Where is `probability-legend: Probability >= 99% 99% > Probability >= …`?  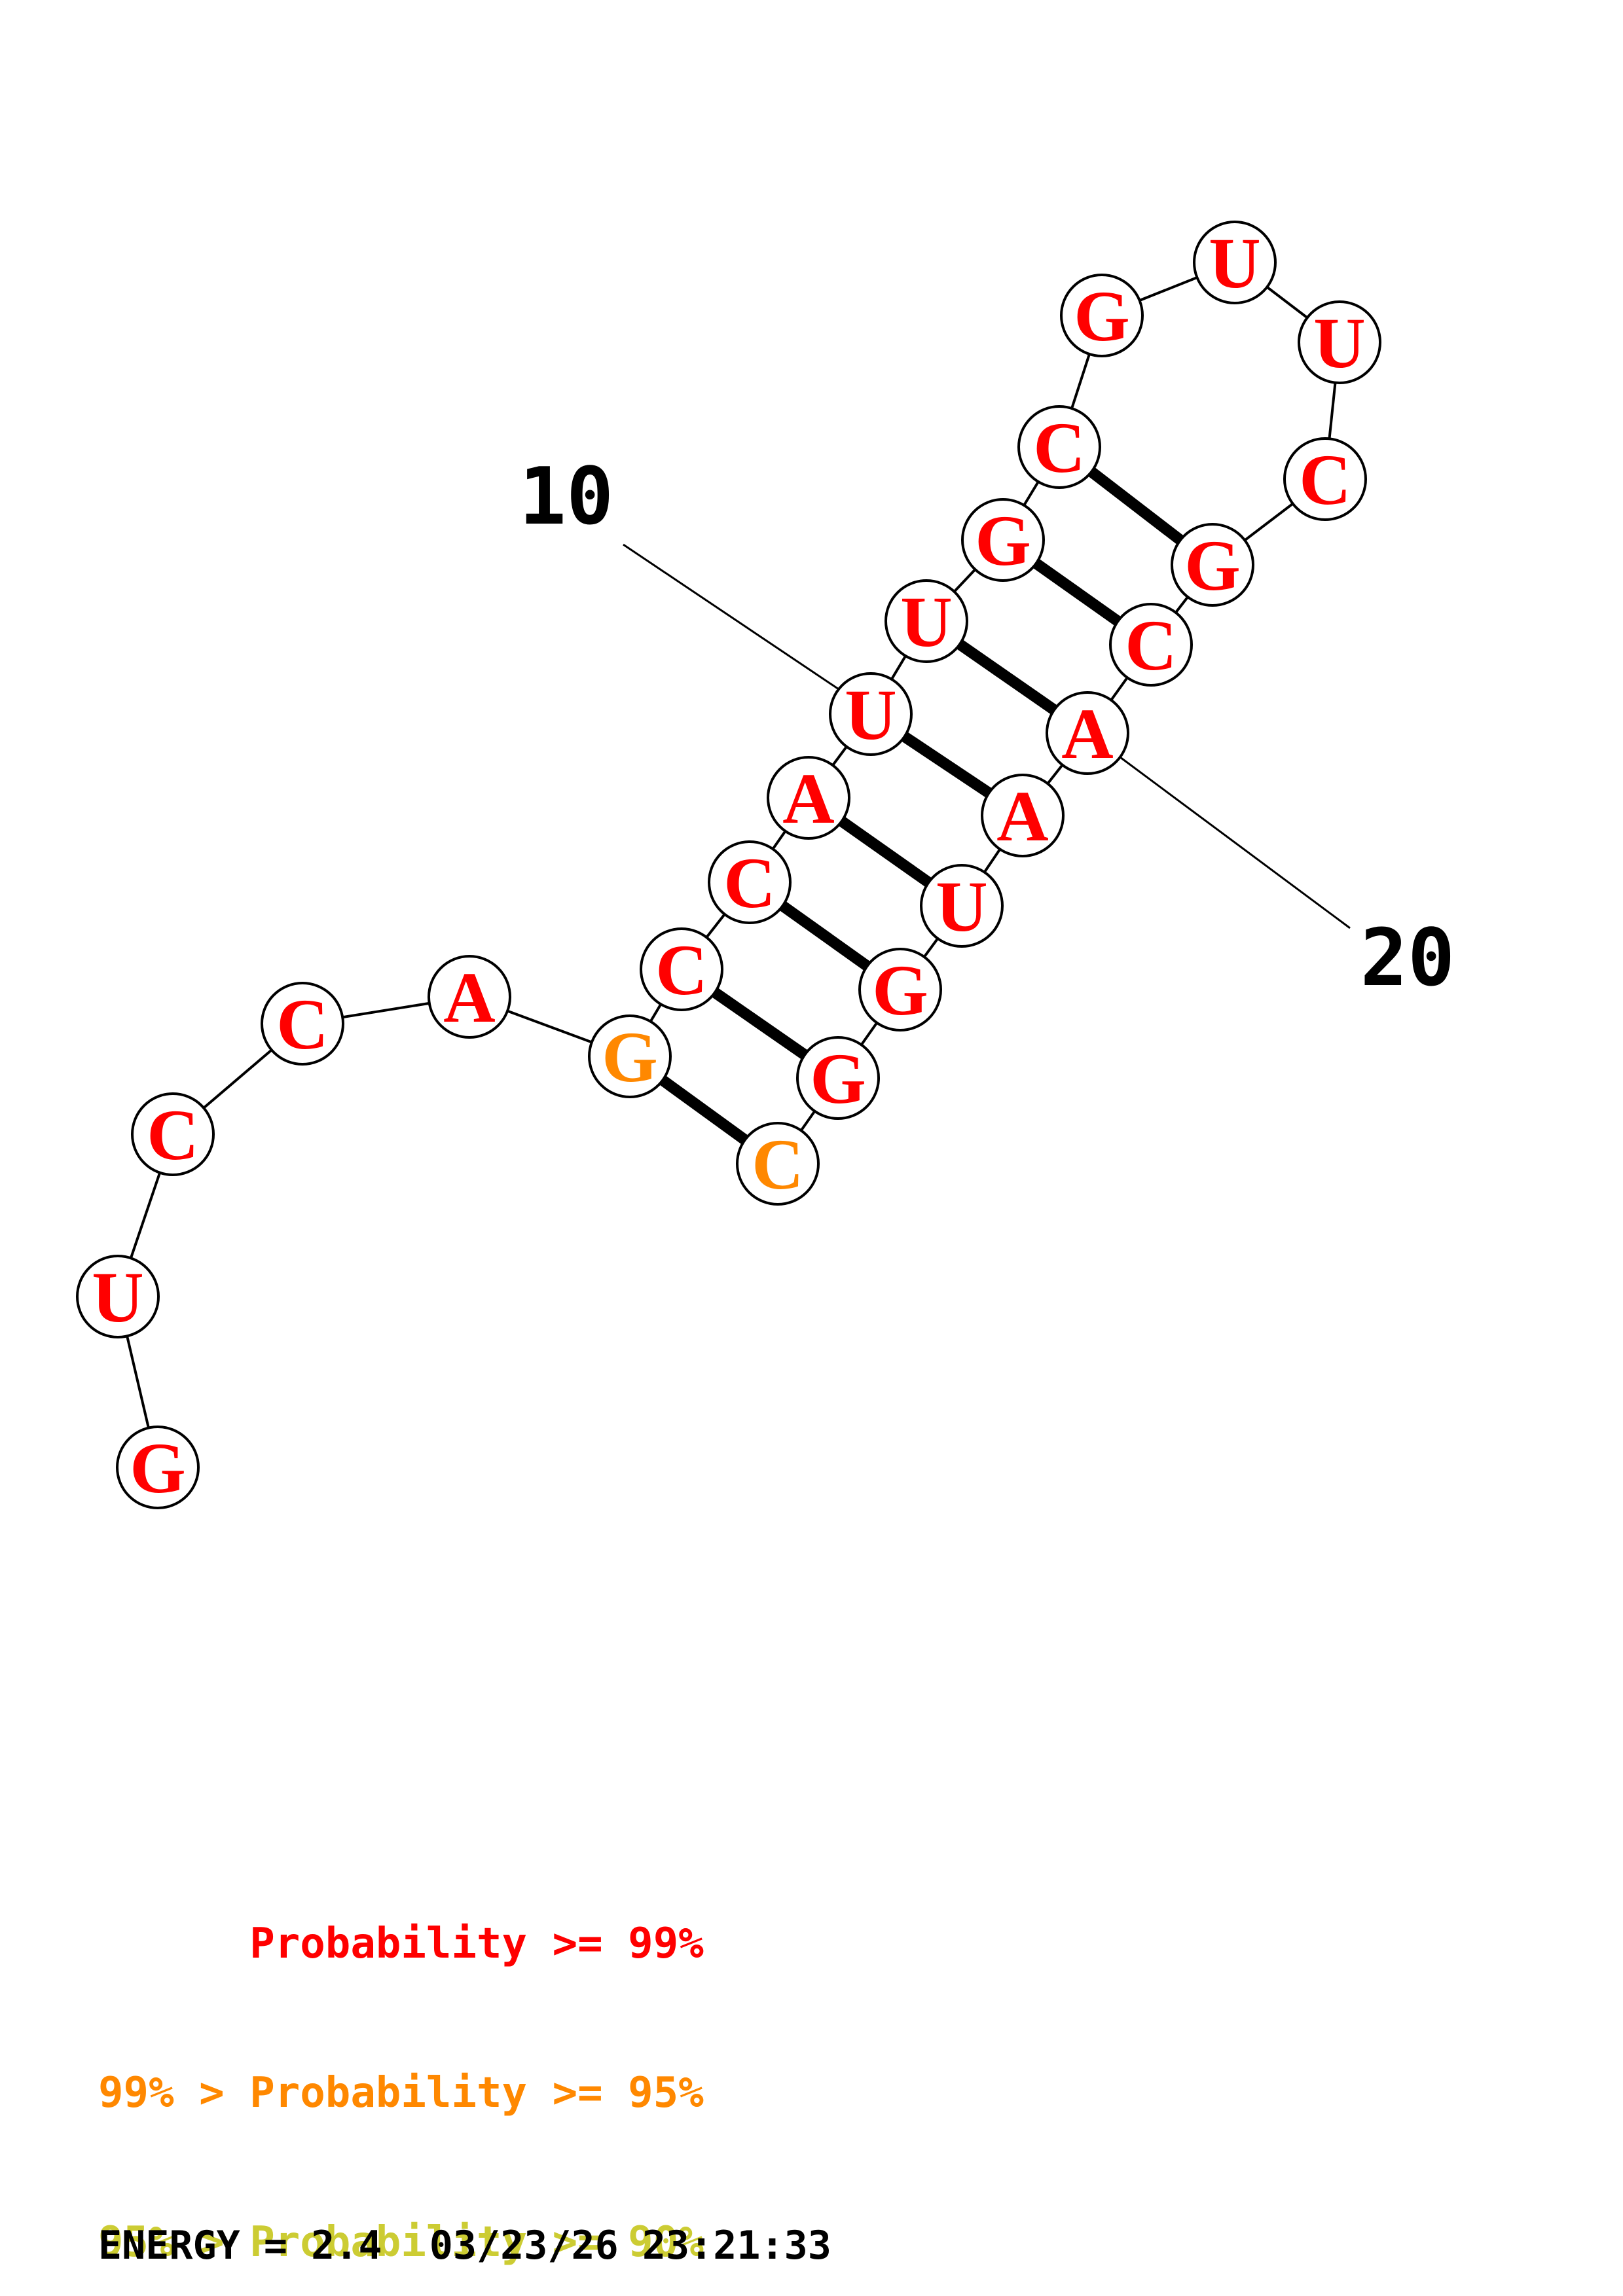
probability-legend: Probability >= 99% 99% > Probability >= … is located at coordinates (401, 2058).